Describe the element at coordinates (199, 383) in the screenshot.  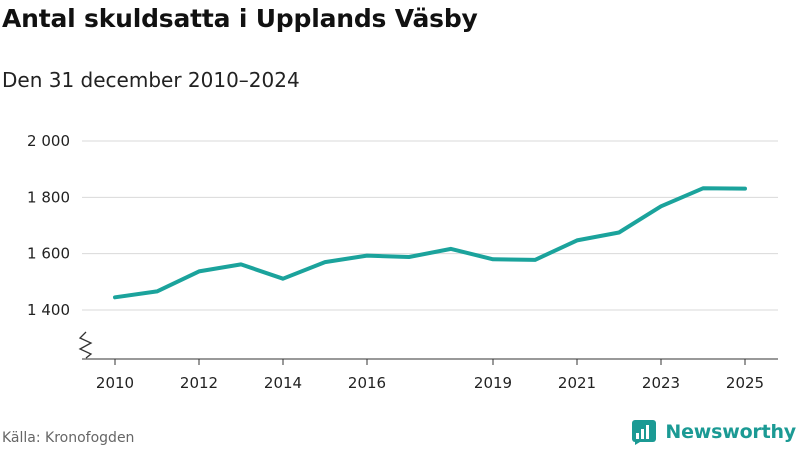
I see `x-tick-label: 2012` at that location.